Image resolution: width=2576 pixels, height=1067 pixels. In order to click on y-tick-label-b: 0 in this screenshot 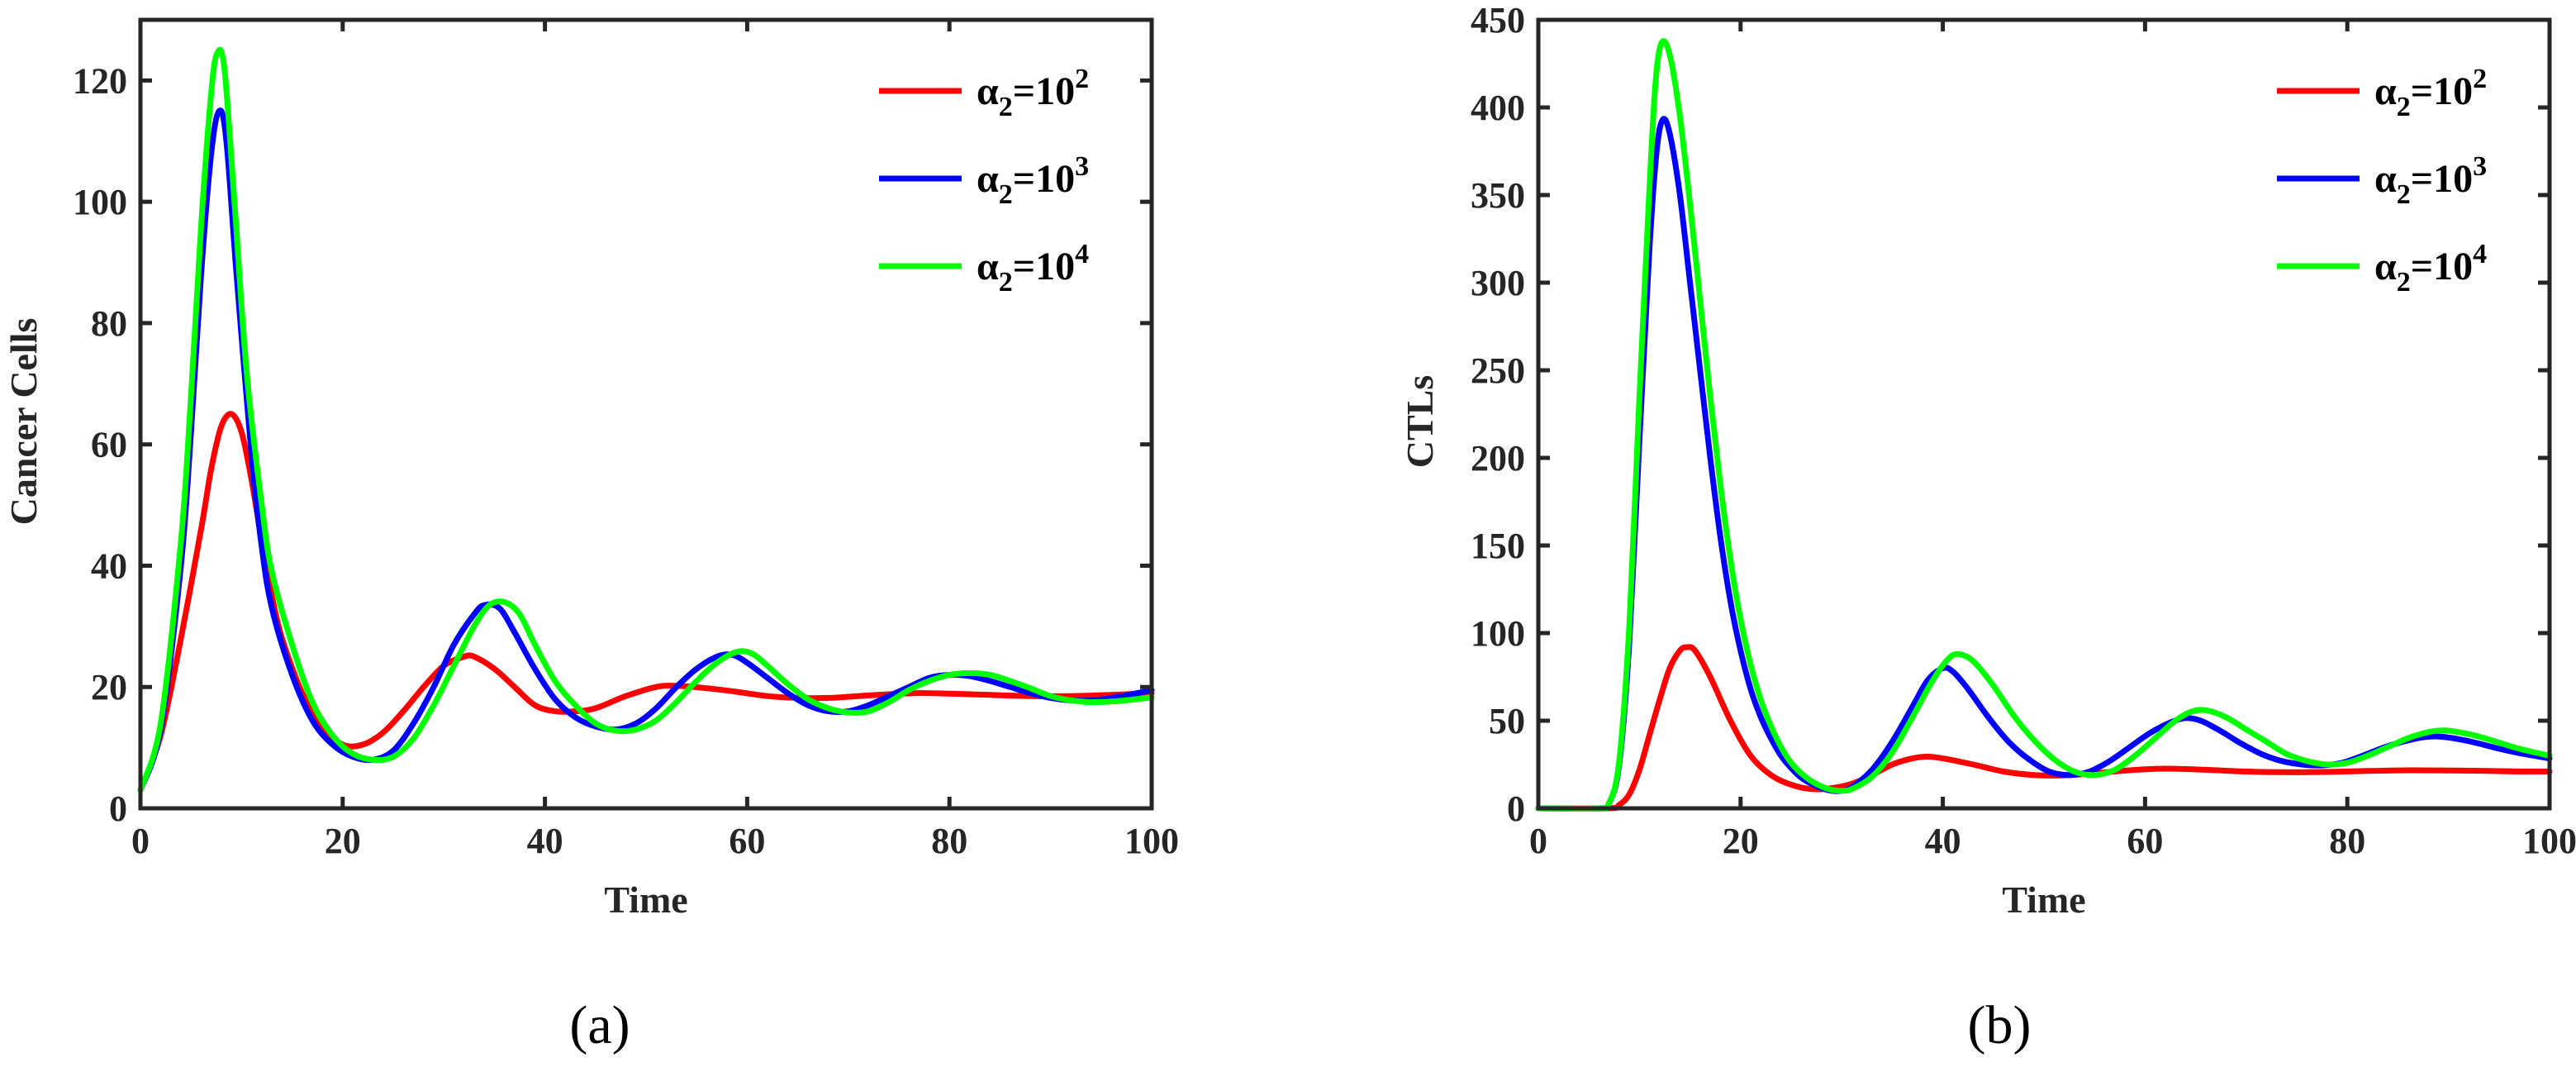, I will do `click(1516, 809)`.